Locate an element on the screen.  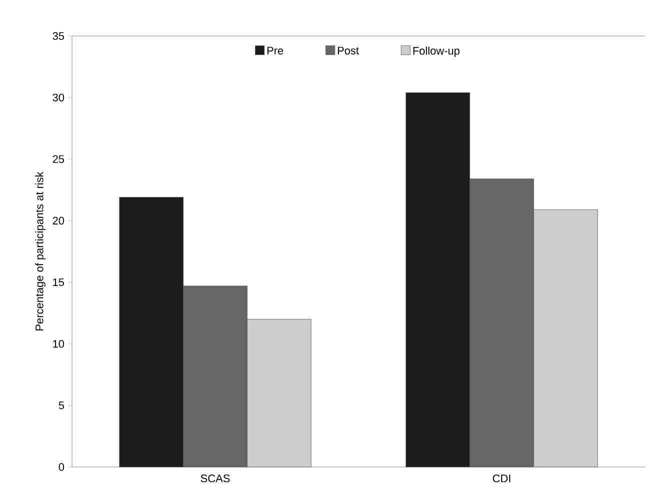
legend-label: Pre is located at coordinates (275, 50).